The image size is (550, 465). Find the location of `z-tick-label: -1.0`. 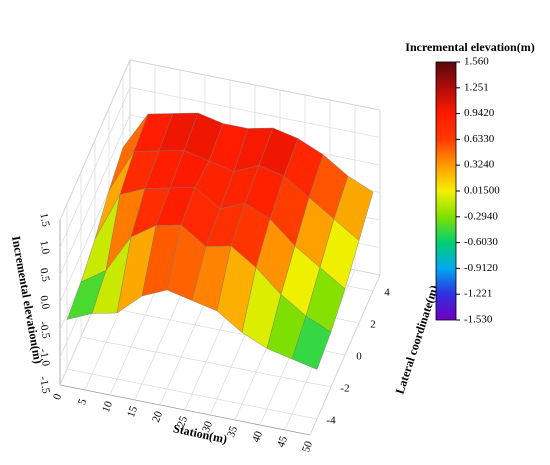

z-tick-label: -1.0 is located at coordinates (44, 358).